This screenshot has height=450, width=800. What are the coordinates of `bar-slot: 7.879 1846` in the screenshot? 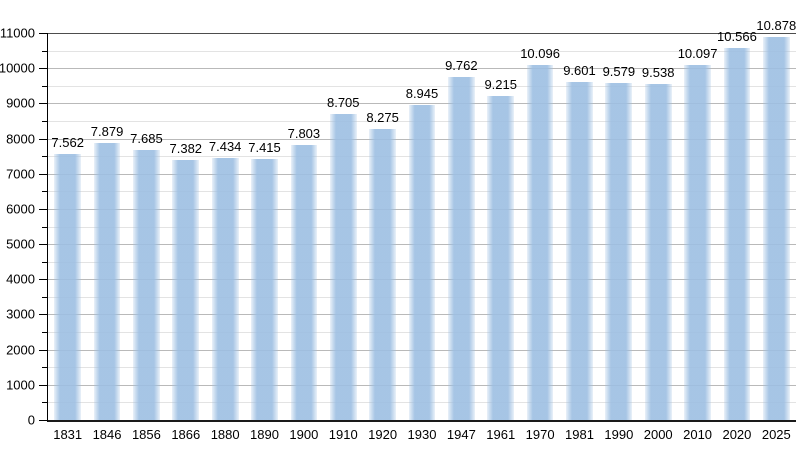 It's located at (106, 237).